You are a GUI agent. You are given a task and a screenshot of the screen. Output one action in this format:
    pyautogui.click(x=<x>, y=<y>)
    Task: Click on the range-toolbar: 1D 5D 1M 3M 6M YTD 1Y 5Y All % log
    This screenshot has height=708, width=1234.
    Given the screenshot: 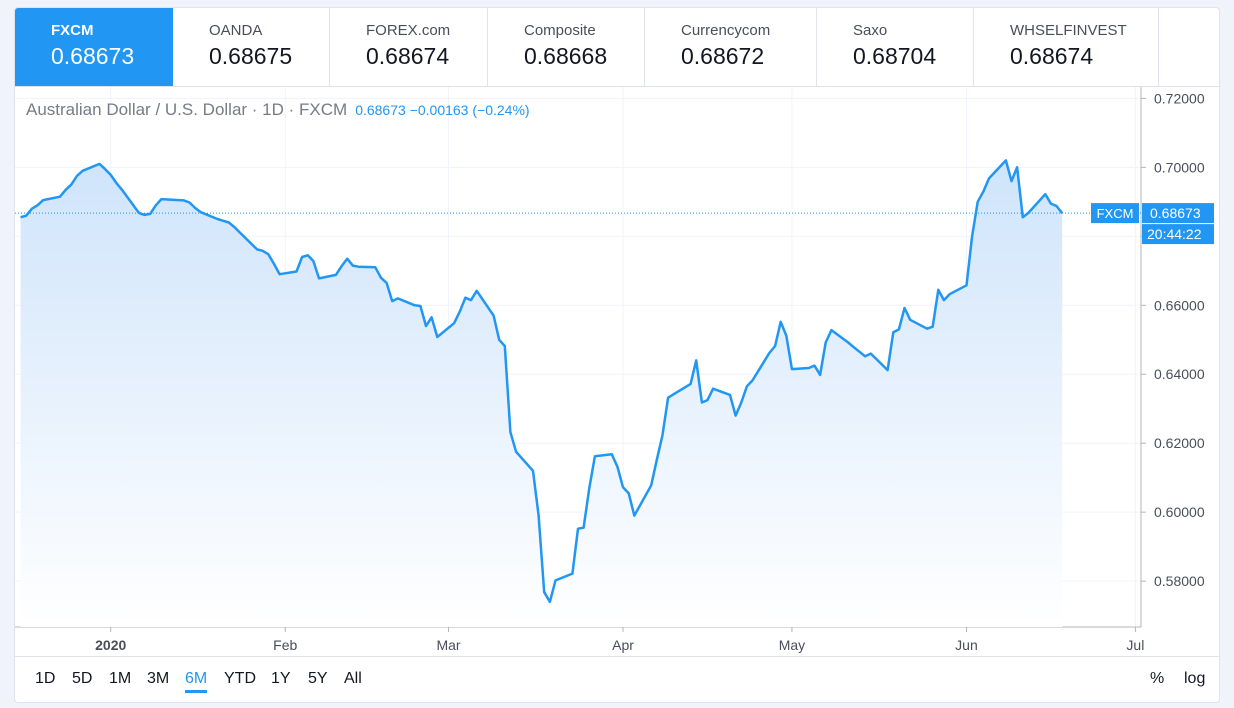 What is the action you would take?
    pyautogui.click(x=617, y=679)
    